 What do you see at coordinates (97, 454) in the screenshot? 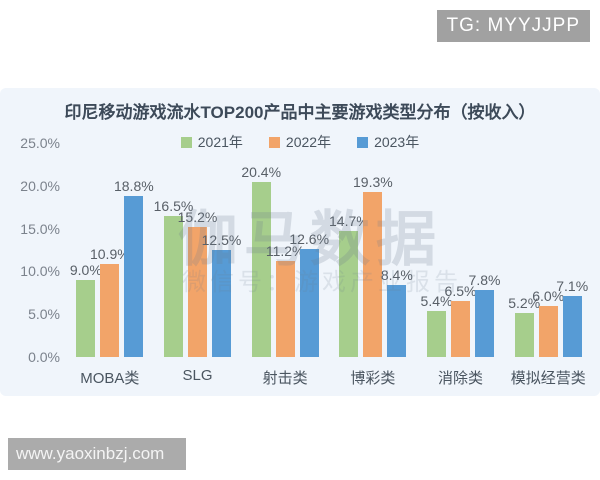
I see `site-url-badge: www.yaoxinbzj.com` at bounding box center [97, 454].